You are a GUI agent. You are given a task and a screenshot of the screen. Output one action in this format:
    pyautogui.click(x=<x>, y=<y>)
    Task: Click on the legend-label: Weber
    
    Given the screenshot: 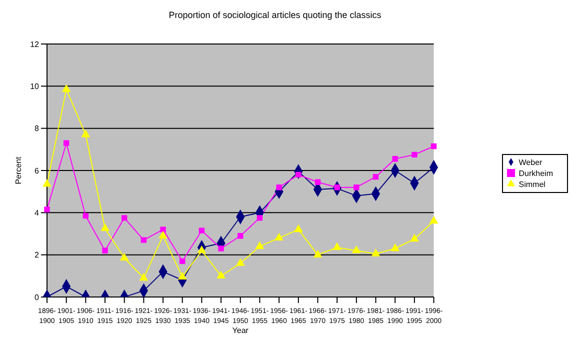 What is the action you would take?
    pyautogui.click(x=530, y=162)
    